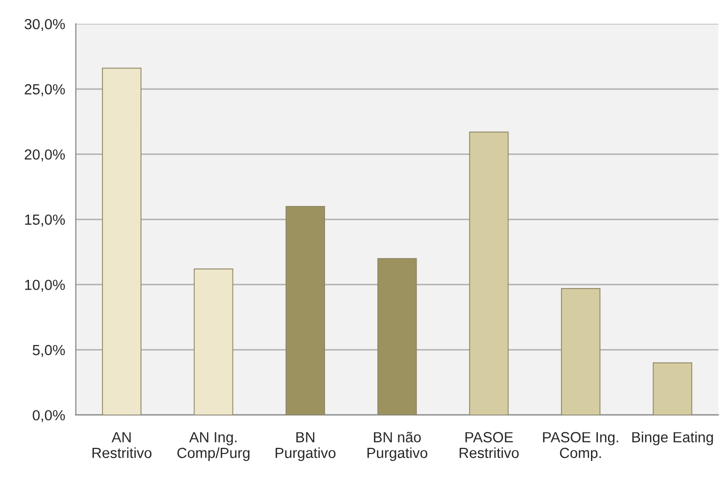  I want to click on y-tick-label: 10,0%, so click(45, 286).